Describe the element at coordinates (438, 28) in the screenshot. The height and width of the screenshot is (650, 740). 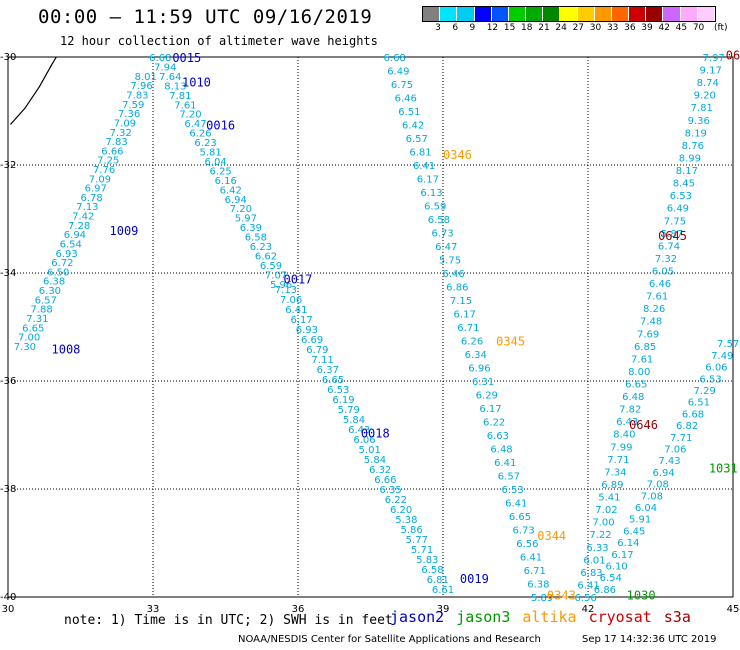
I see `colorbar-tick-label: 3` at that location.